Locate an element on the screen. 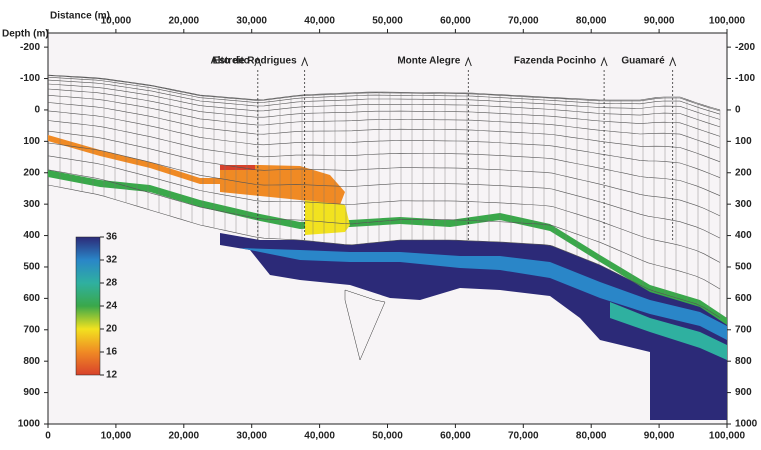 Image resolution: width=761 pixels, height=450 pixels. y-tick-label: 600 is located at coordinates (31, 298).